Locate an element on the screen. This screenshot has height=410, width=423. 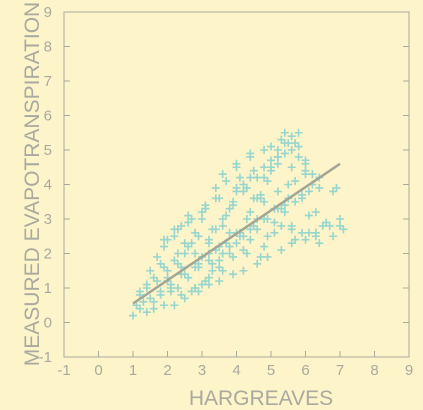
x-tick-label: 0 is located at coordinates (98, 370).